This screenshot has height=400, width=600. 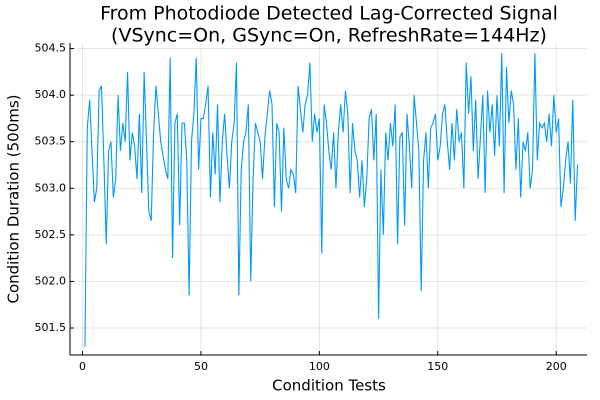 I want to click on y-tick-label: 504.0, so click(x=51, y=94).